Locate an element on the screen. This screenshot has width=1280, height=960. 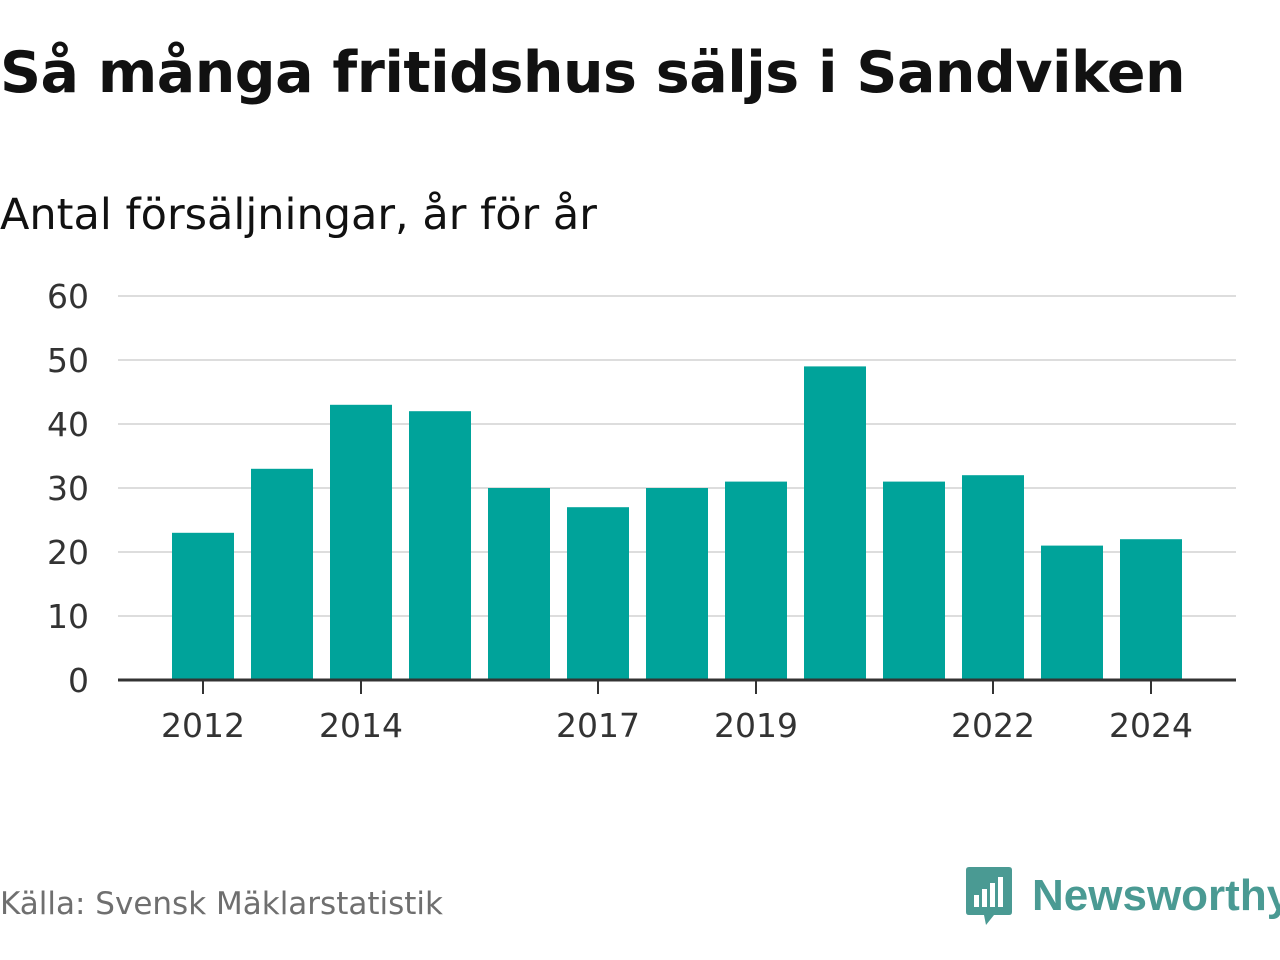
bar-2018 is located at coordinates (677, 584).